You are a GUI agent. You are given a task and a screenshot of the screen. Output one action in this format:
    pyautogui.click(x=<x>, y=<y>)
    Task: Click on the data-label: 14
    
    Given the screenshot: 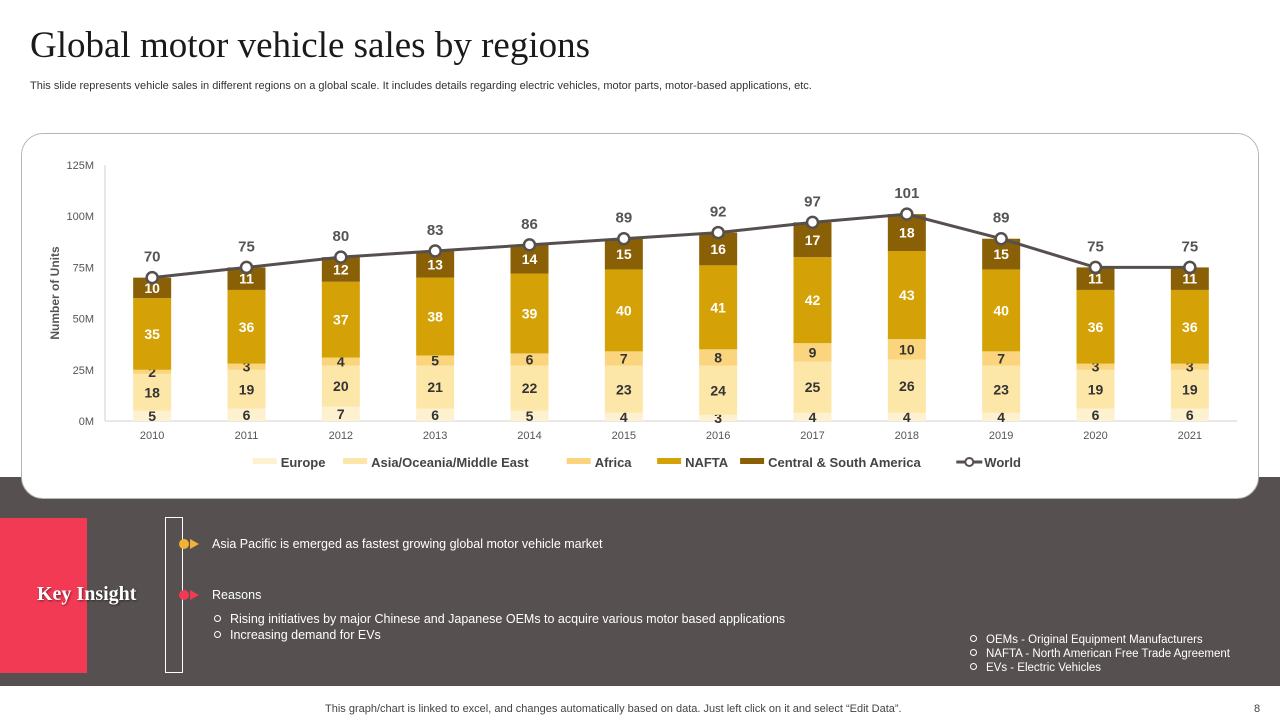 What is the action you would take?
    pyautogui.click(x=530, y=259)
    